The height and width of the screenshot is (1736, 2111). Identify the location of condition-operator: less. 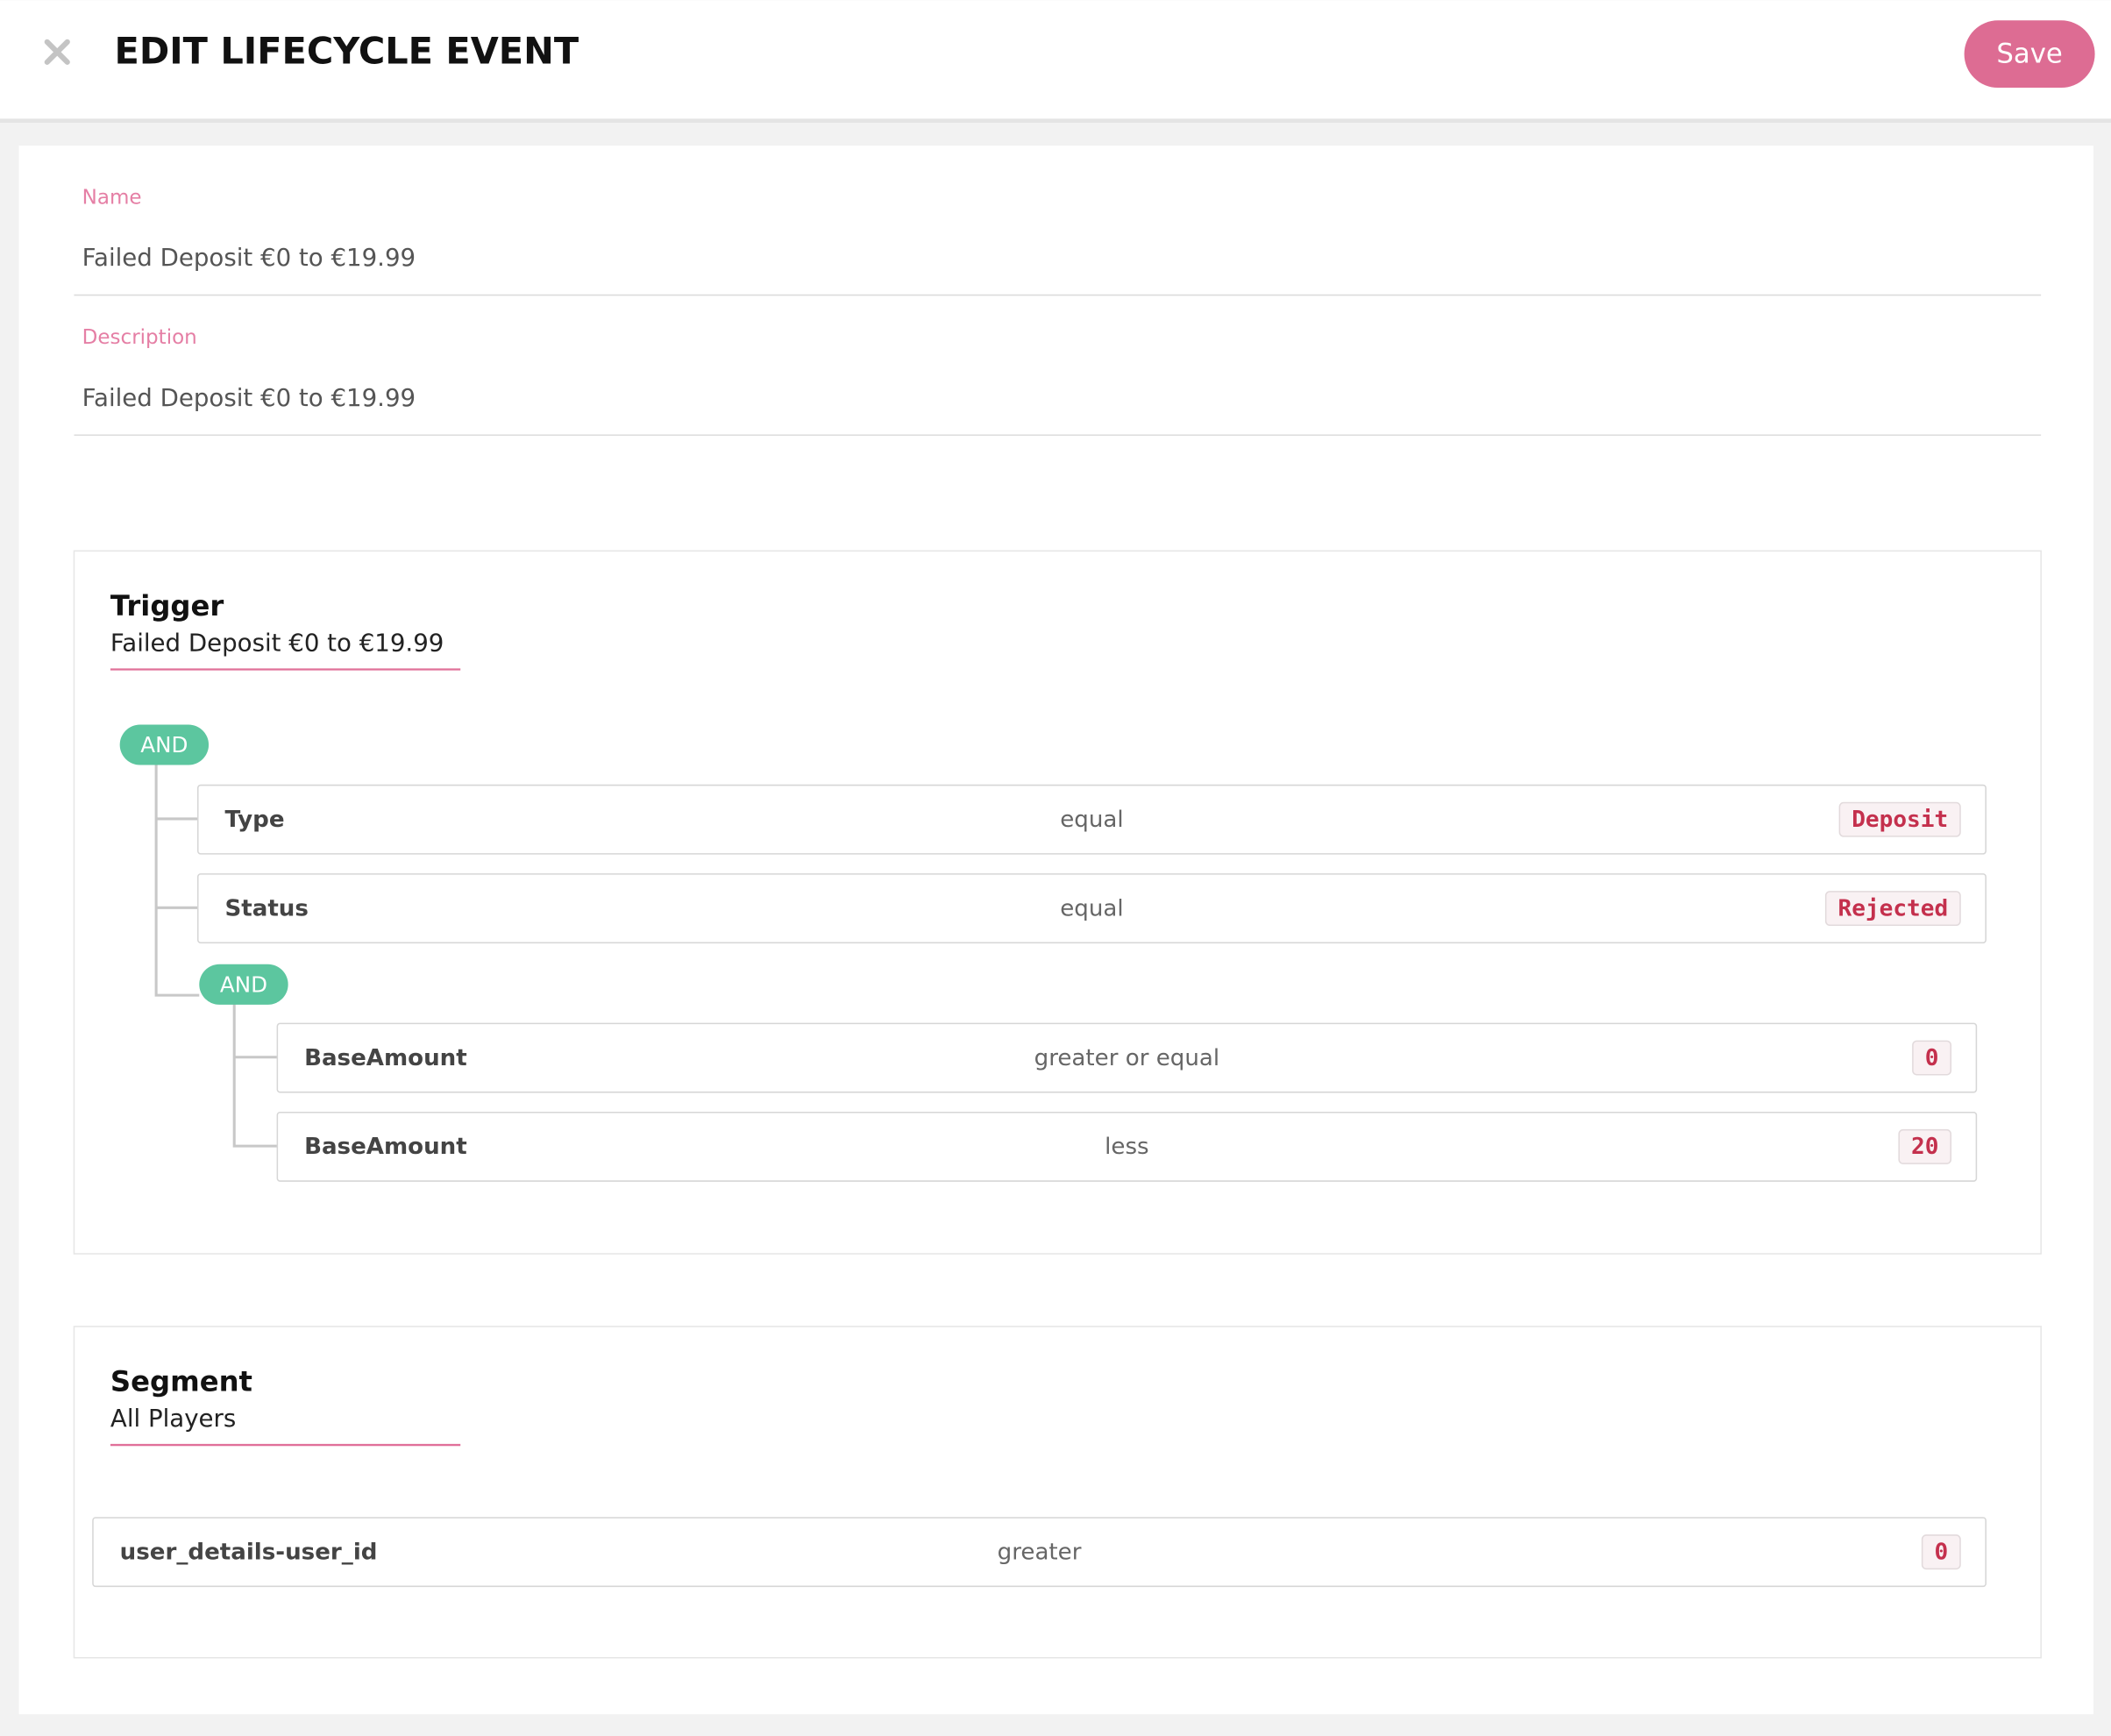
(1127, 1147).